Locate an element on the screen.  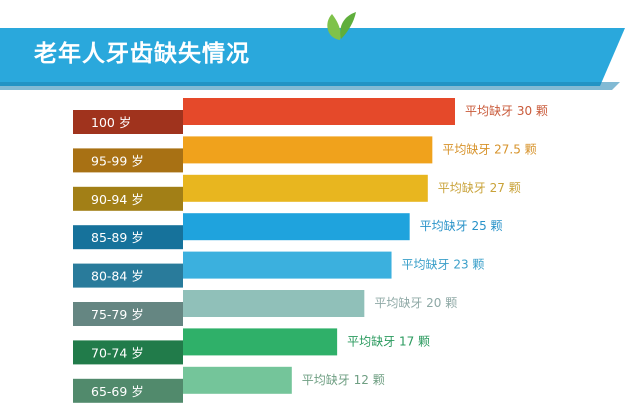
value-label: 平均缺牙 20 颗 is located at coordinates (415, 302).